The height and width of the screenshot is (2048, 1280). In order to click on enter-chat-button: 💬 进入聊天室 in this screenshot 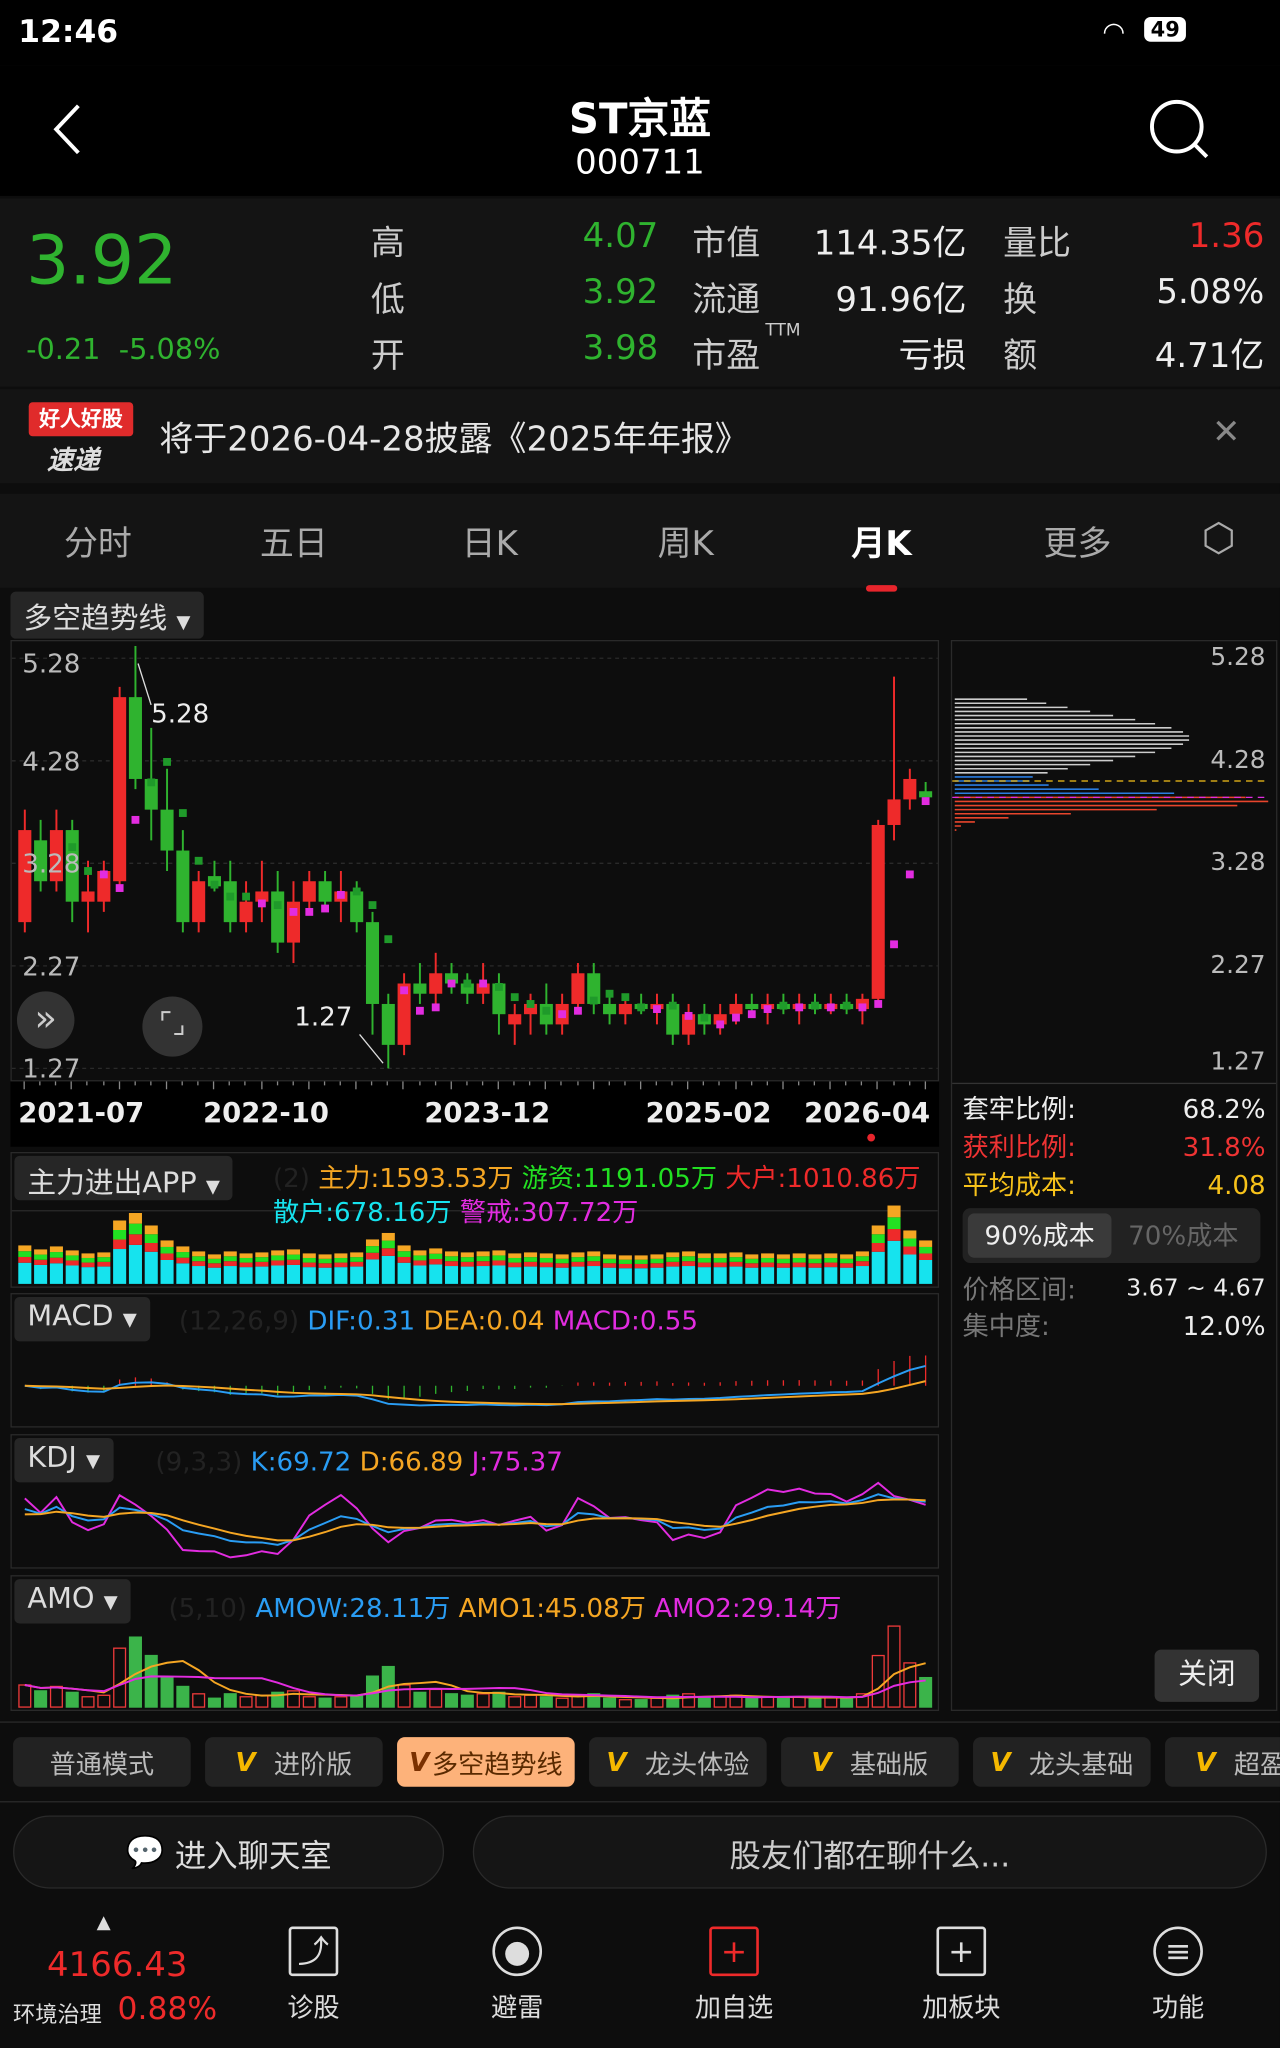, I will do `click(229, 1852)`.